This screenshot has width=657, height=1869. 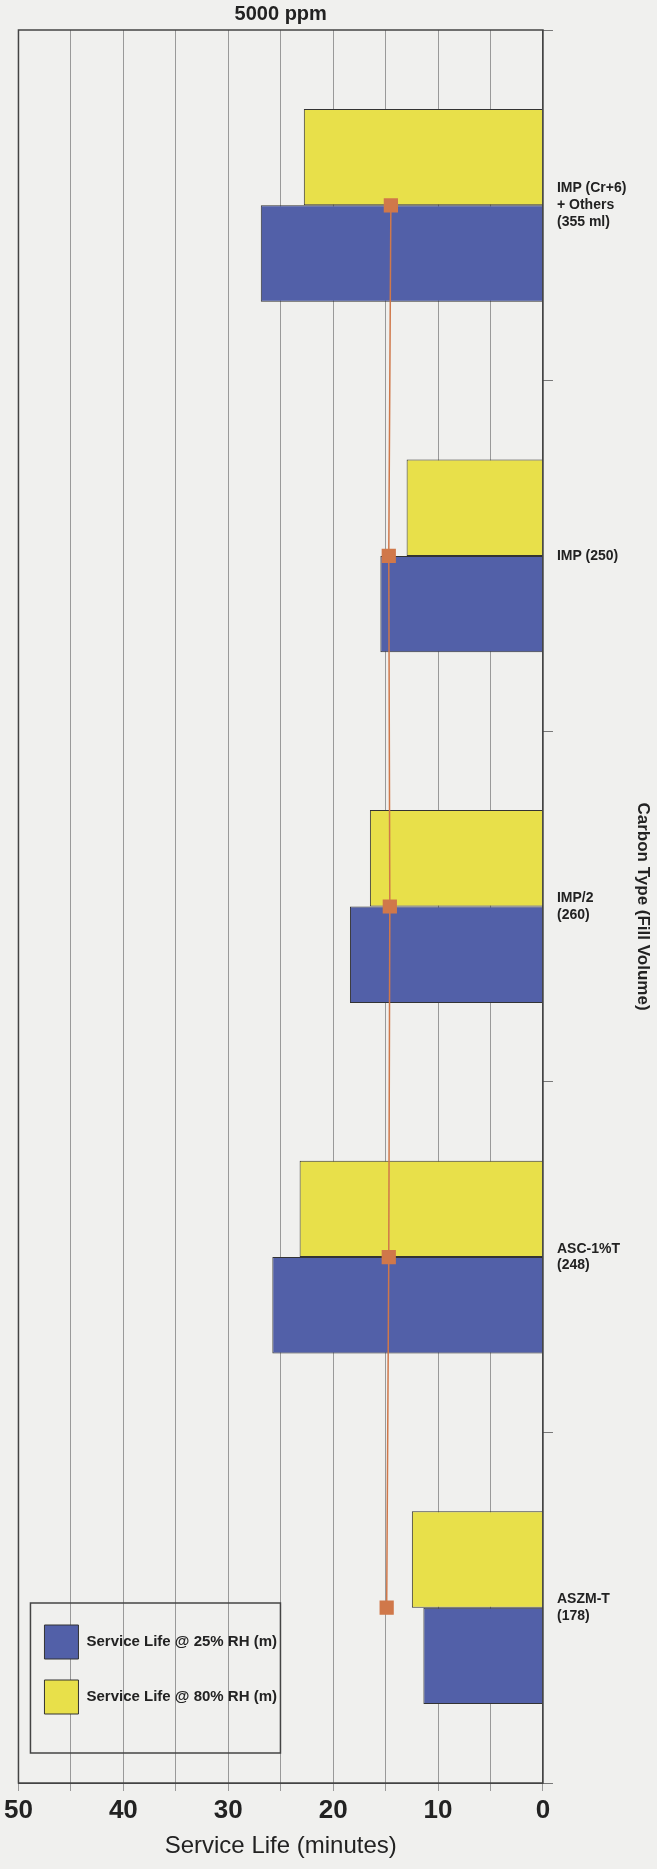 What do you see at coordinates (588, 1256) in the screenshot?
I see `y-tick-label: ASC-1%T (248)` at bounding box center [588, 1256].